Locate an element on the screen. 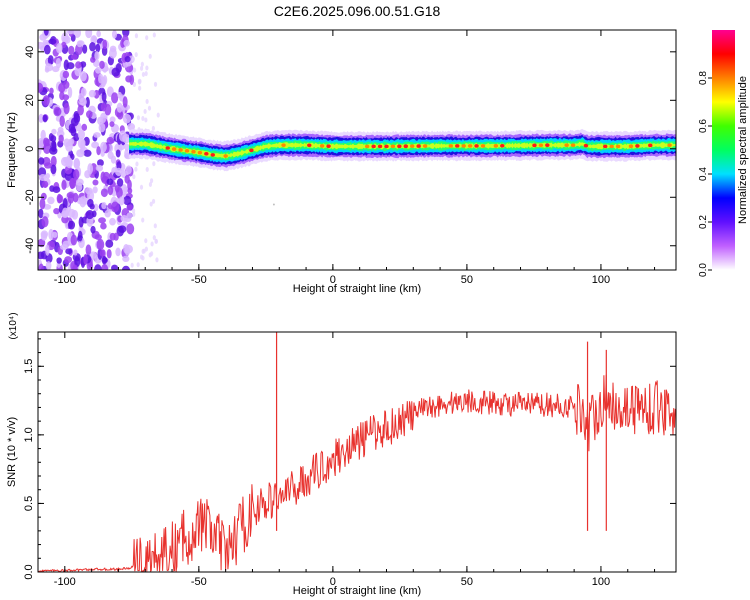 The width and height of the screenshot is (750, 600). snr-y-tick-label: 0.0 is located at coordinates (29, 571).